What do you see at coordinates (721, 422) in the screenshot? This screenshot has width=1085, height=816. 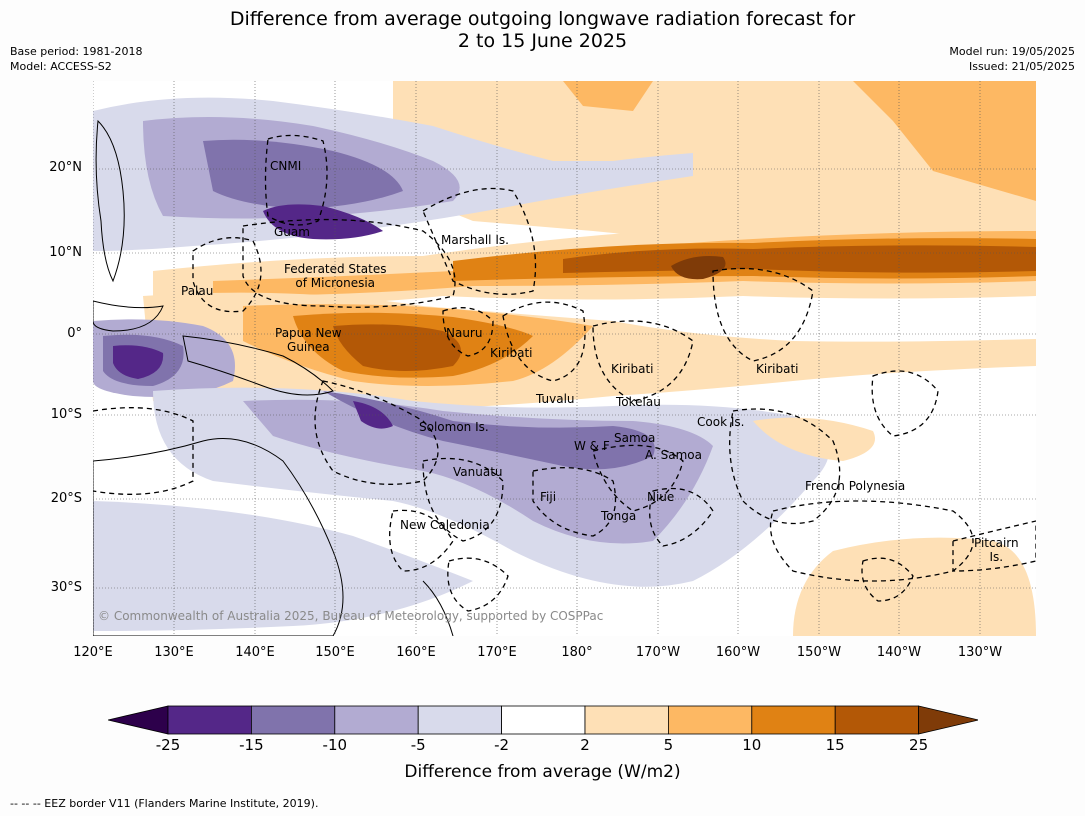 I see `label-cook-islands: Cook Is.` at bounding box center [721, 422].